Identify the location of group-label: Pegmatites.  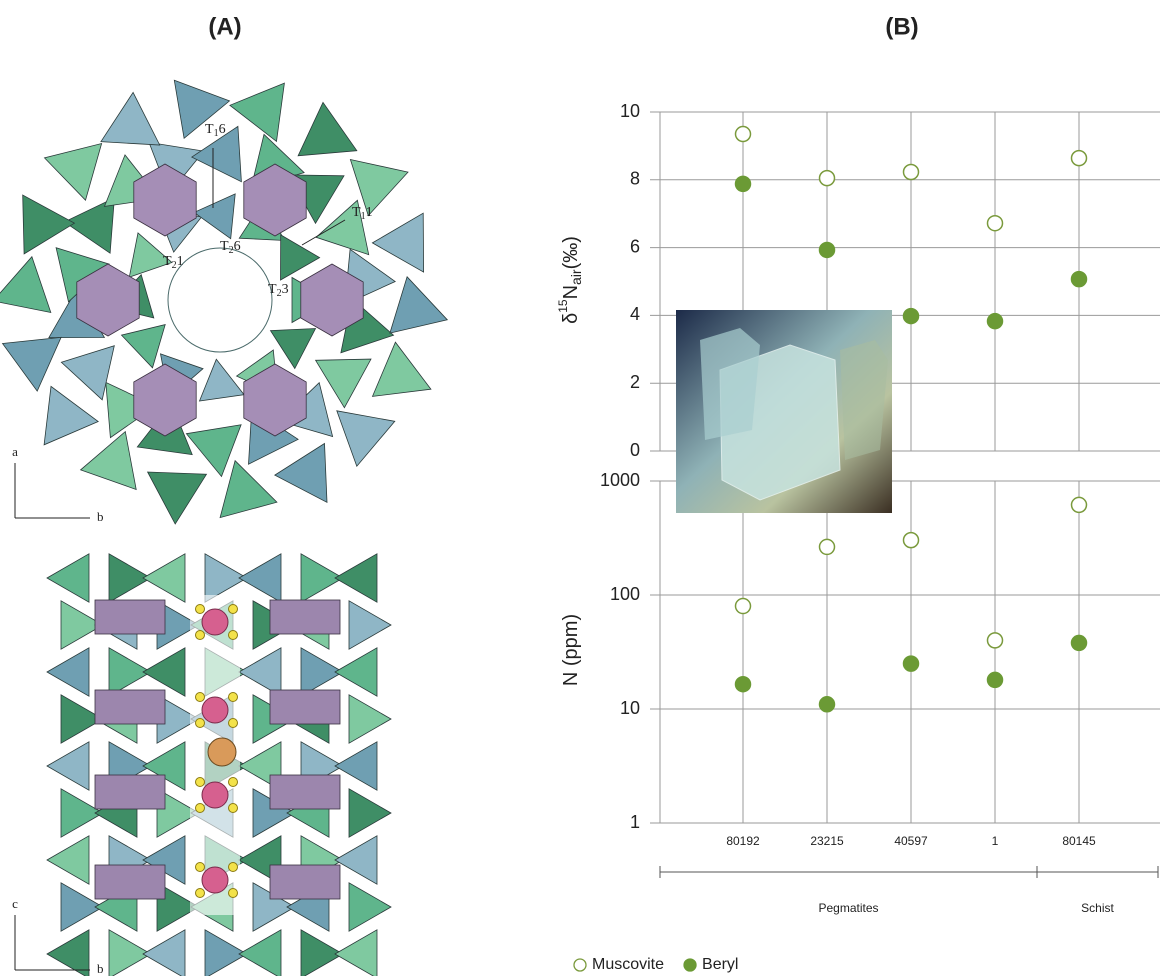
(848, 908).